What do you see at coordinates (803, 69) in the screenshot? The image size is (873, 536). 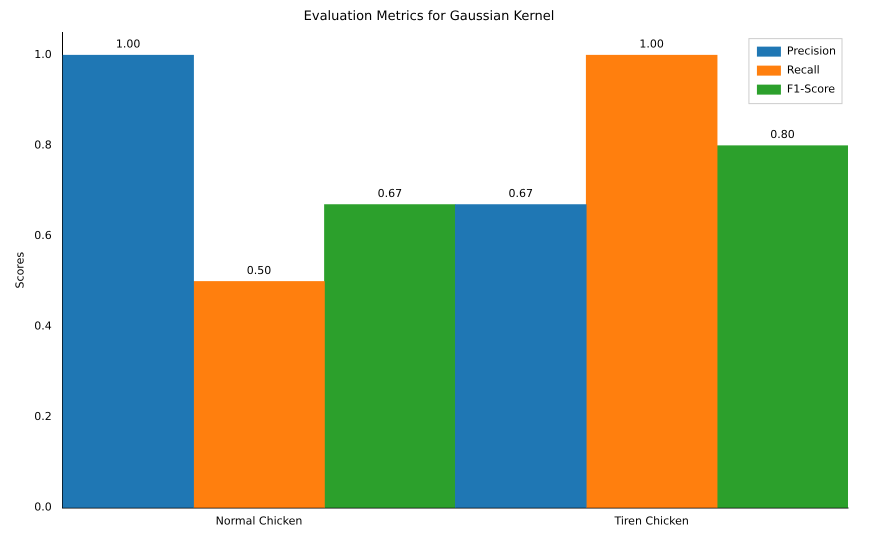 I see `legend-label: Recall` at bounding box center [803, 69].